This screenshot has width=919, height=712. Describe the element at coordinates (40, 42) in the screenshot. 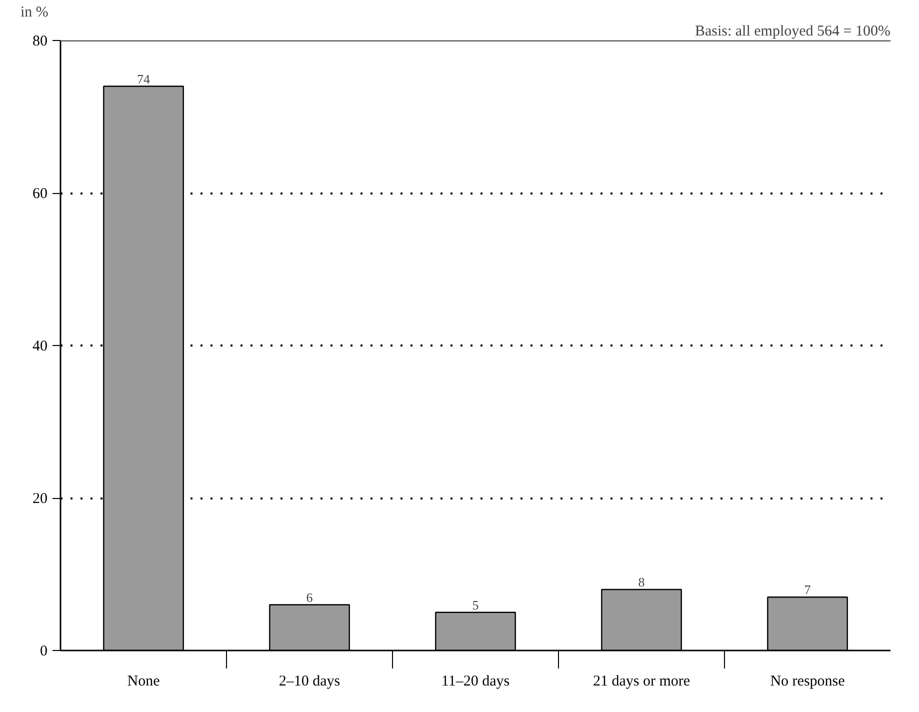

I see `y-tick-label: 80` at that location.